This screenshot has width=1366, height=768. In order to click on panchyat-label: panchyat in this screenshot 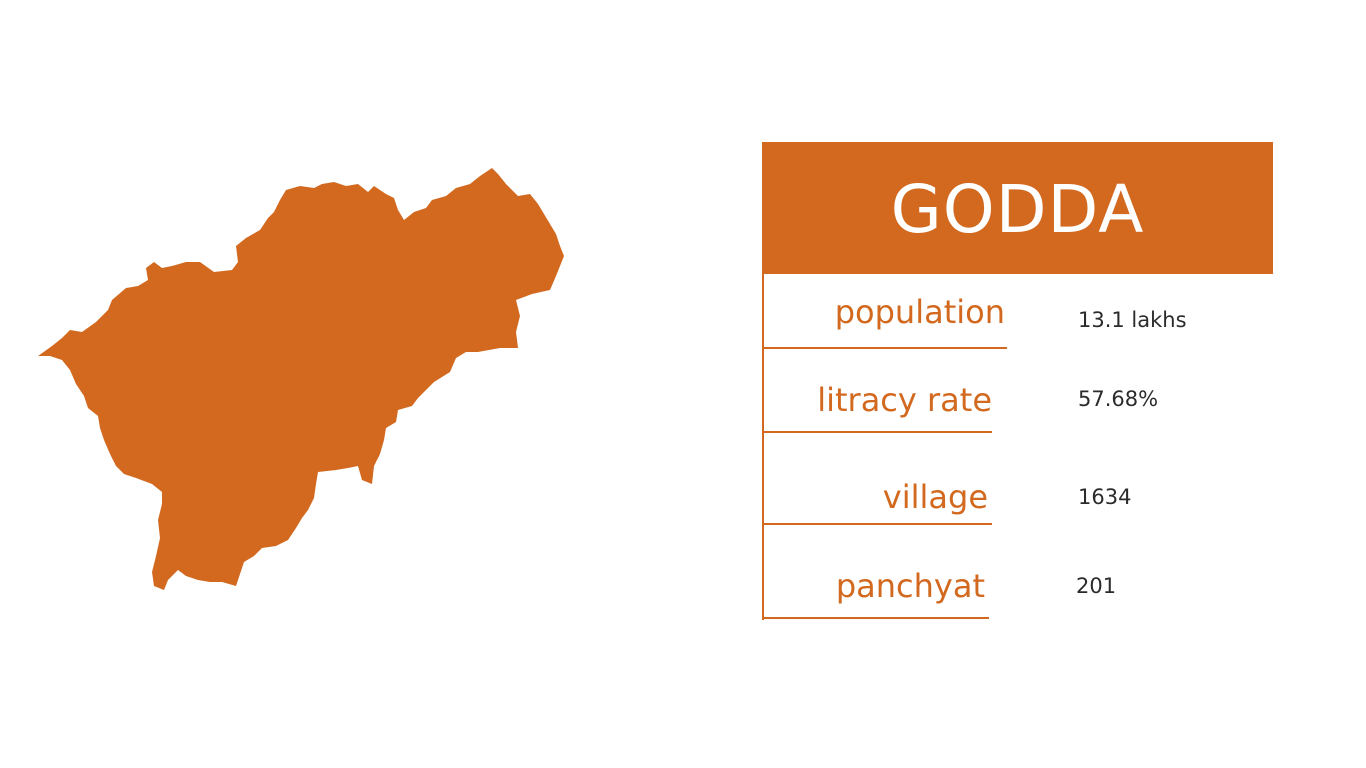, I will do `click(910, 586)`.